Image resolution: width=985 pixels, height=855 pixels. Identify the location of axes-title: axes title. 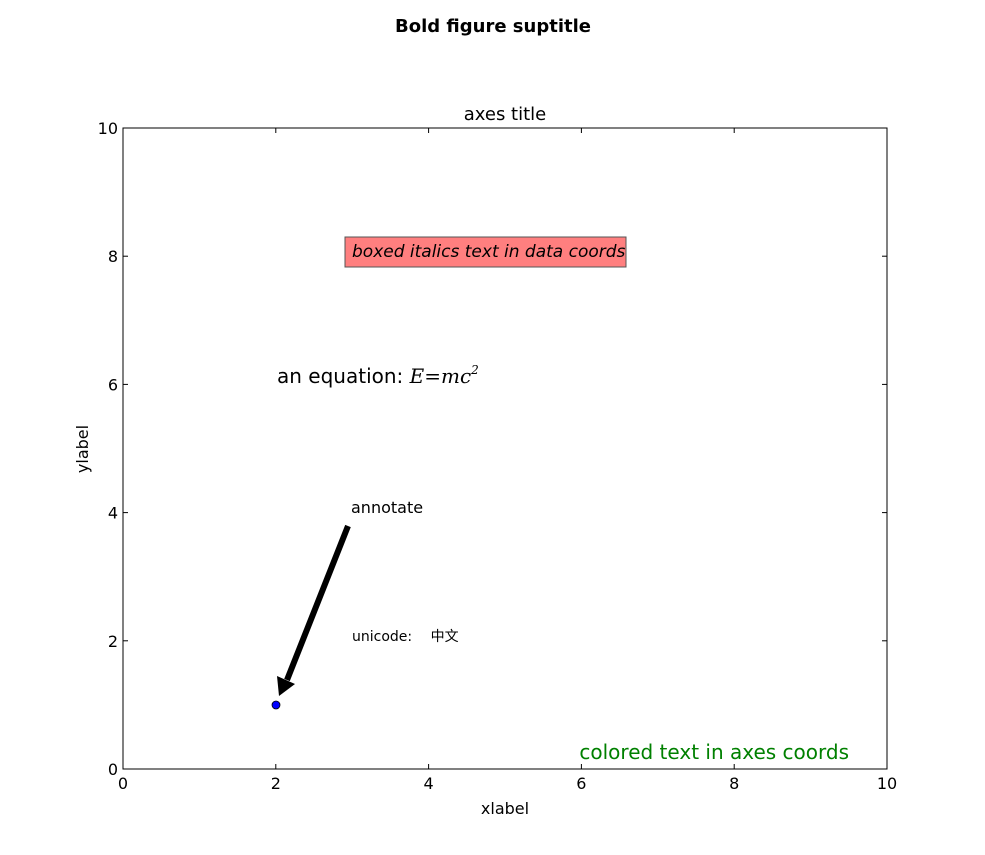
(505, 114).